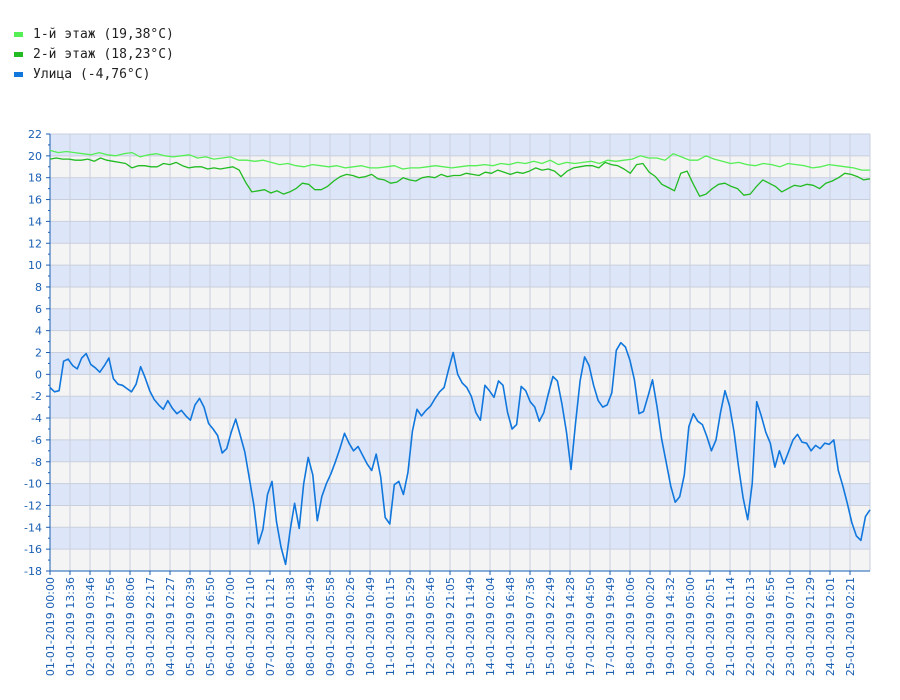 This screenshot has width=900, height=700. Describe the element at coordinates (35, 156) in the screenshot. I see `y-tick-label: 20` at that location.